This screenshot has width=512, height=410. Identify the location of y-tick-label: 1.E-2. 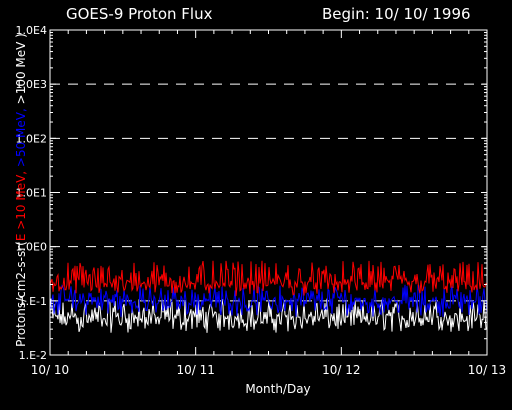
(33, 355).